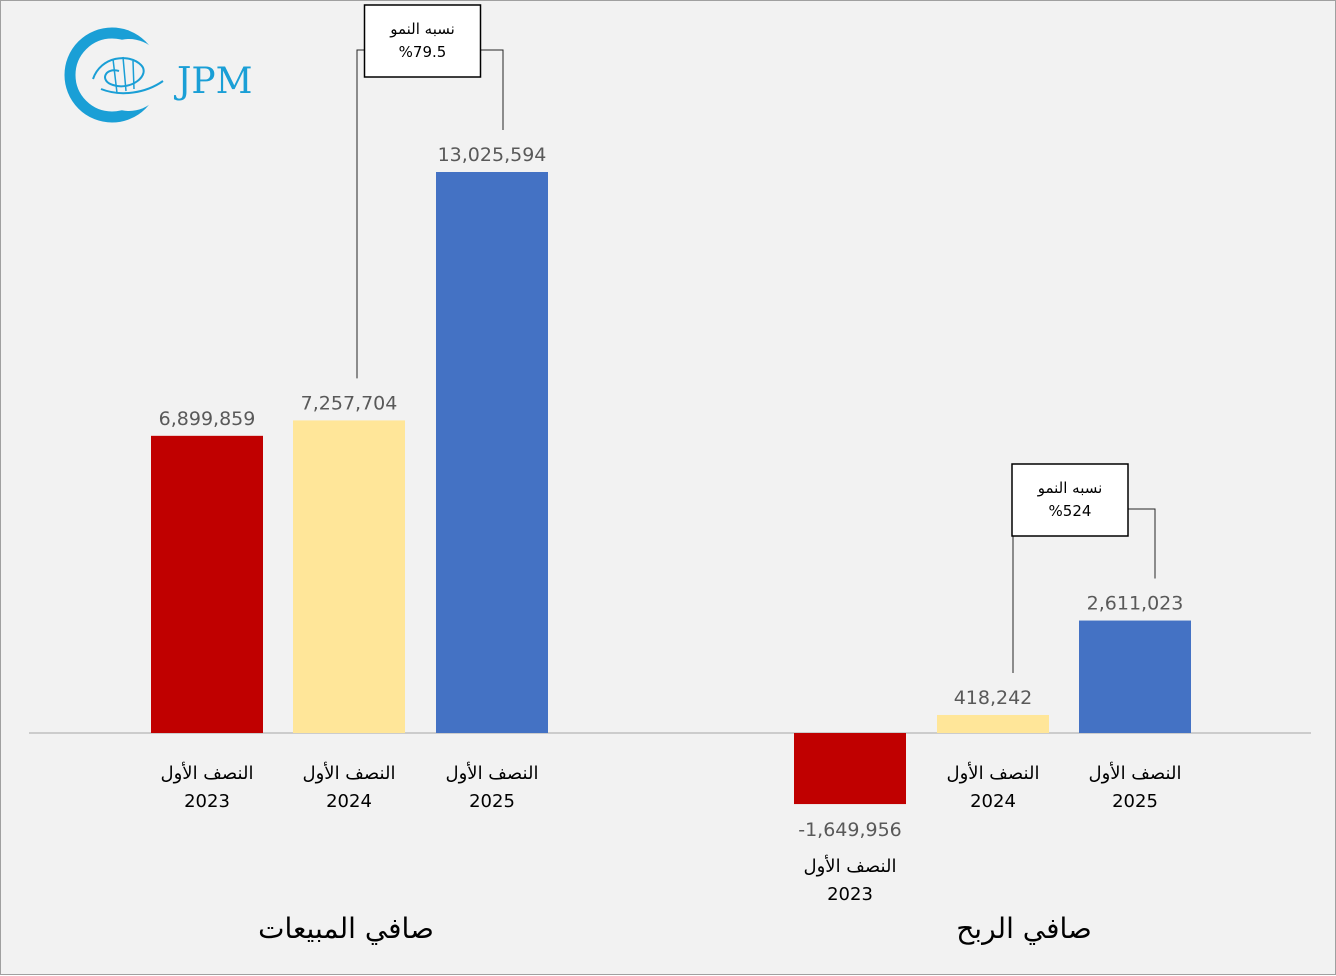 The width and height of the screenshot is (1336, 976). Describe the element at coordinates (850, 769) in the screenshot. I see `bar-profit-2023` at that location.